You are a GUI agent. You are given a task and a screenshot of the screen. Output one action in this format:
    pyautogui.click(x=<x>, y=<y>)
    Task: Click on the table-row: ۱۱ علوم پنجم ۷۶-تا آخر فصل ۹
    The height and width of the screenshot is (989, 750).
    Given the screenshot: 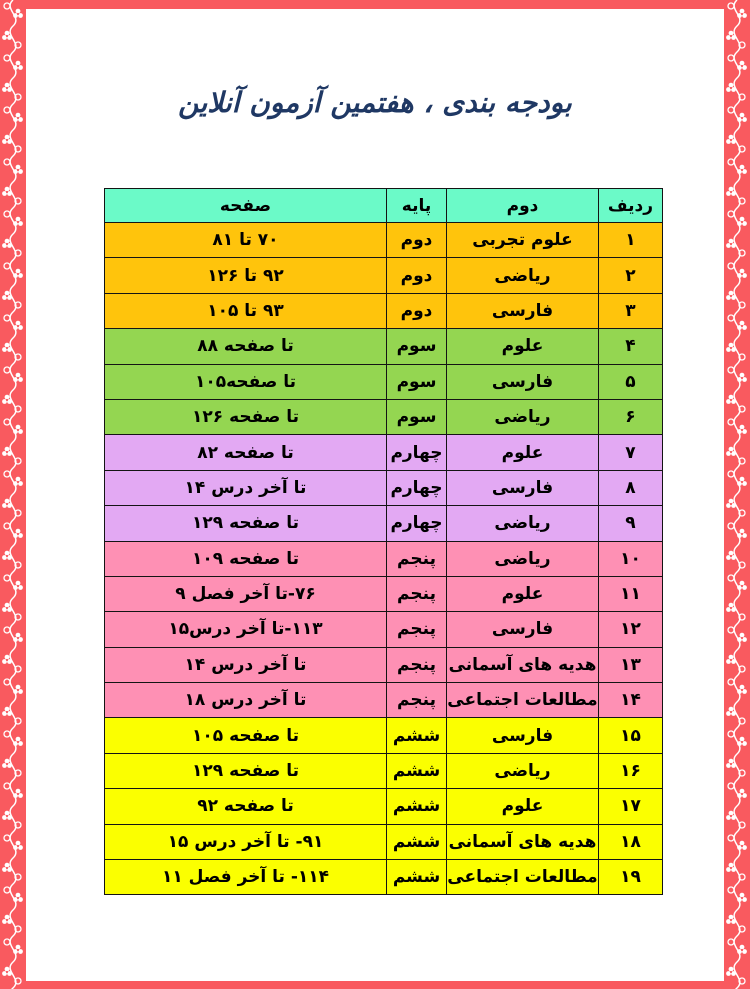 What is the action you would take?
    pyautogui.click(x=383, y=594)
    